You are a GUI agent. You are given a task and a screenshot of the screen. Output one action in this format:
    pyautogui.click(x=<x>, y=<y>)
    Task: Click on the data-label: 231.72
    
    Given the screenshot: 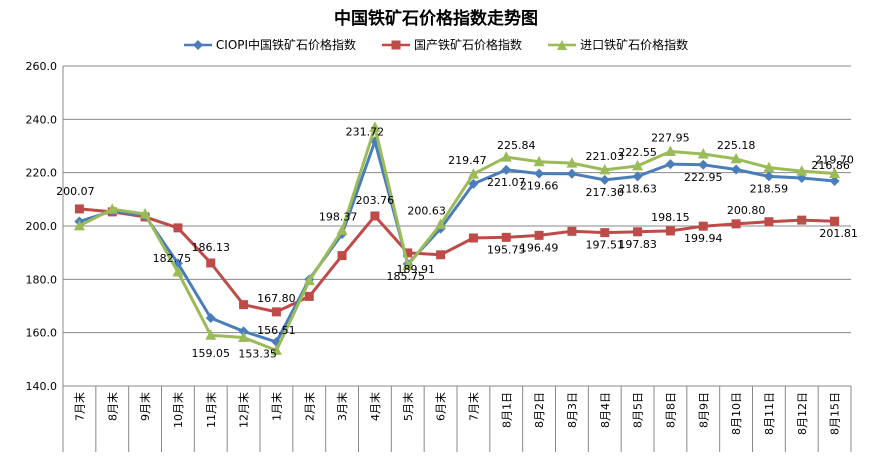 What is the action you would take?
    pyautogui.click(x=365, y=131)
    